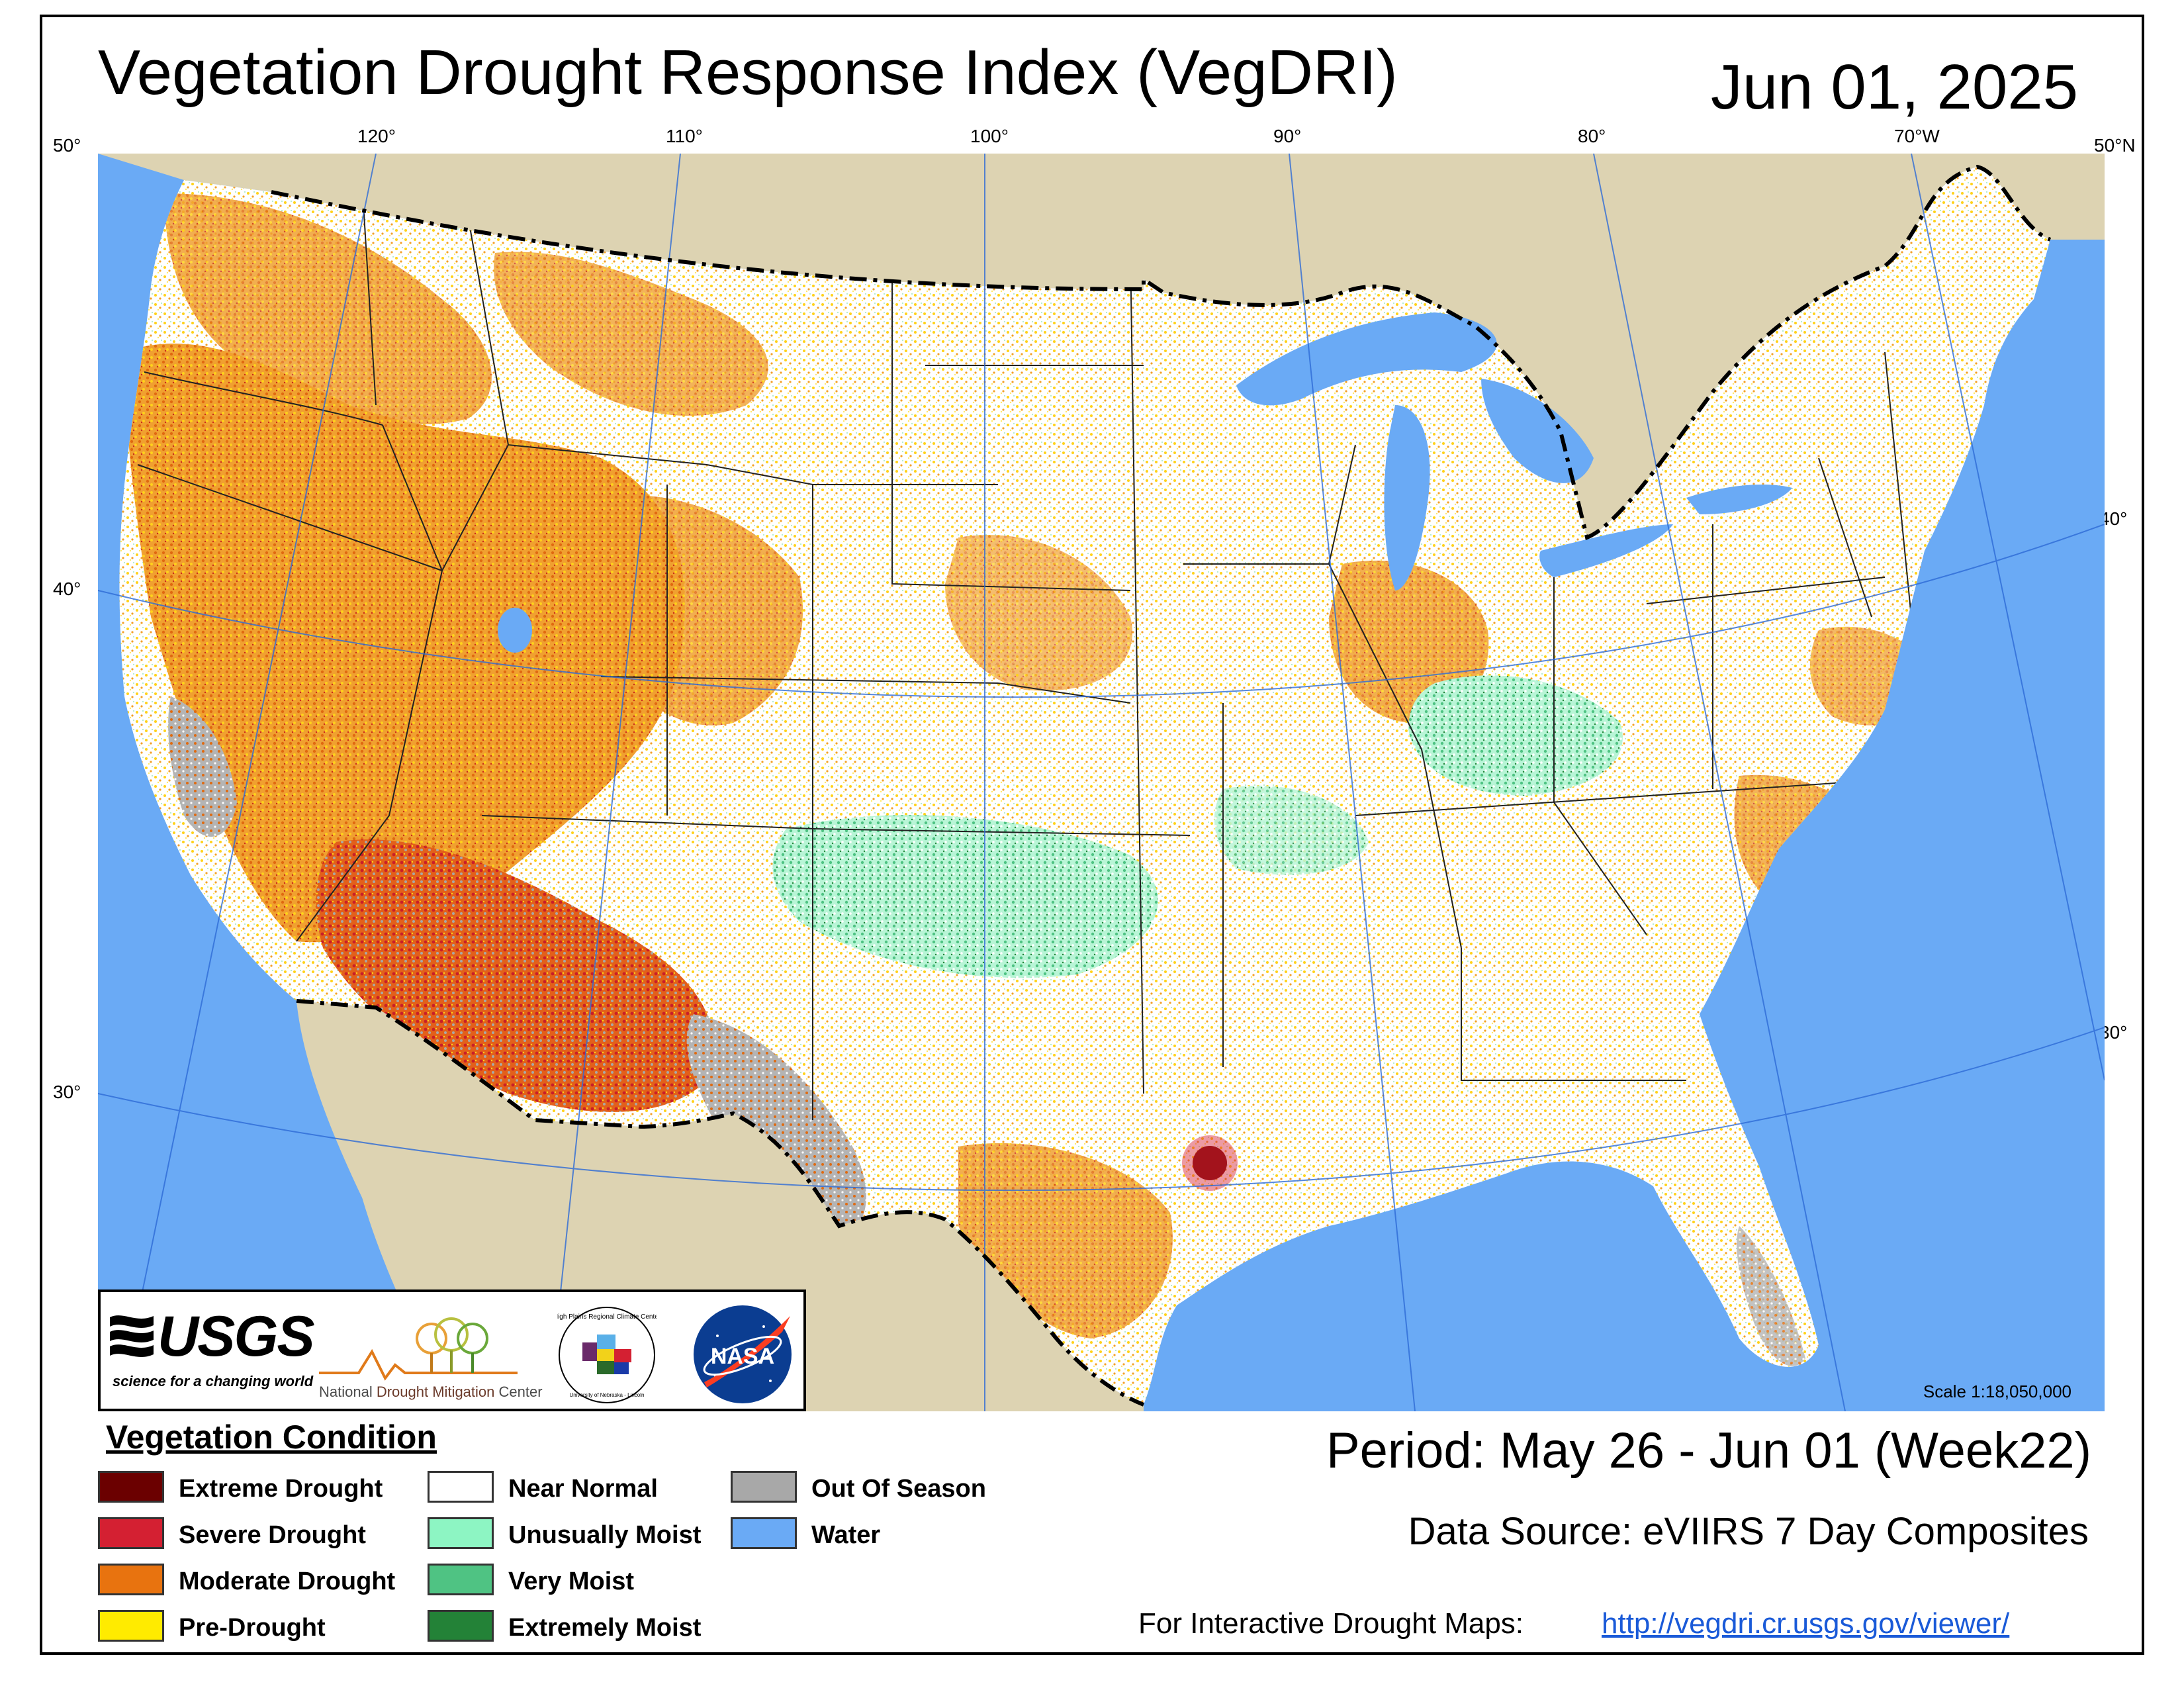 The height and width of the screenshot is (1688, 2184). Describe the element at coordinates (1407, 497) in the screenshot. I see `lake-michigan` at that location.